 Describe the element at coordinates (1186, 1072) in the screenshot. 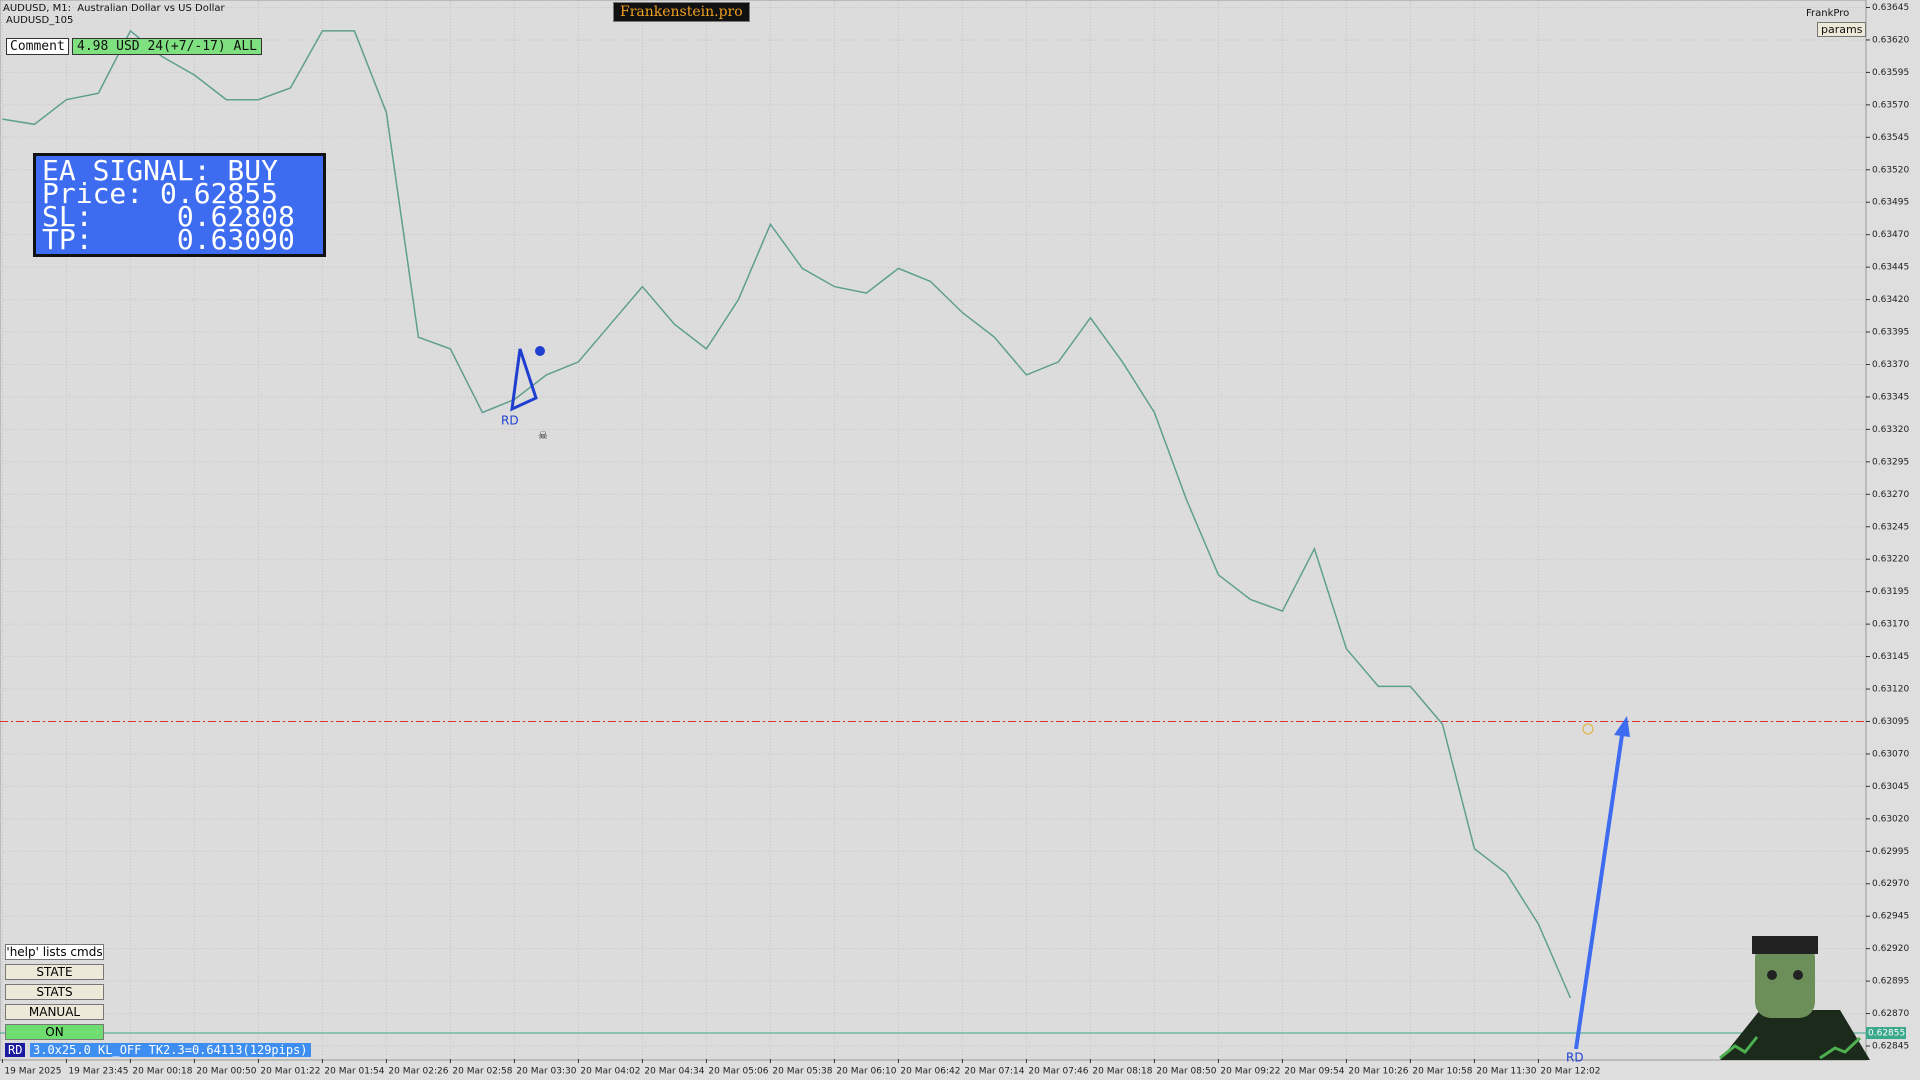

I see `x-tick-label: 20 Mar 08:50` at that location.